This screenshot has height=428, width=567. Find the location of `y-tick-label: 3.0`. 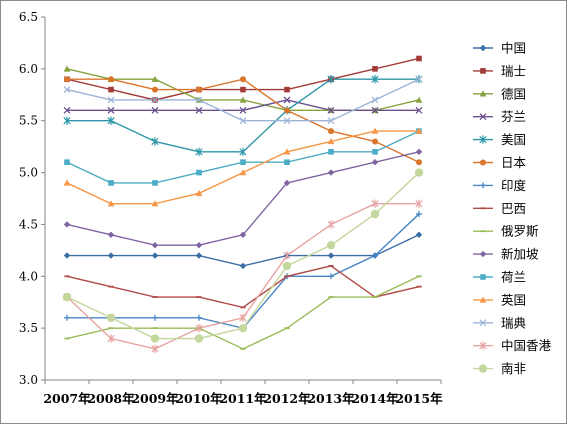

y-tick-label: 3.0 is located at coordinates (28, 380).